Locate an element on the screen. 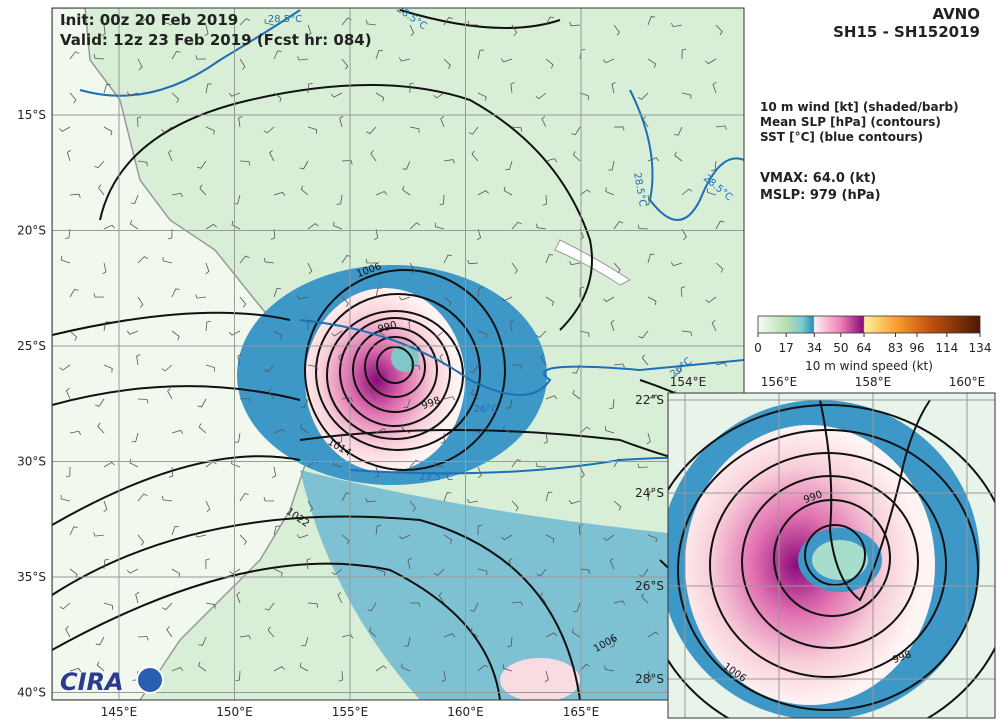  valid-time: Valid: 12z 23 Feb 2019 (Fcst hr: 084) is located at coordinates (216, 40).